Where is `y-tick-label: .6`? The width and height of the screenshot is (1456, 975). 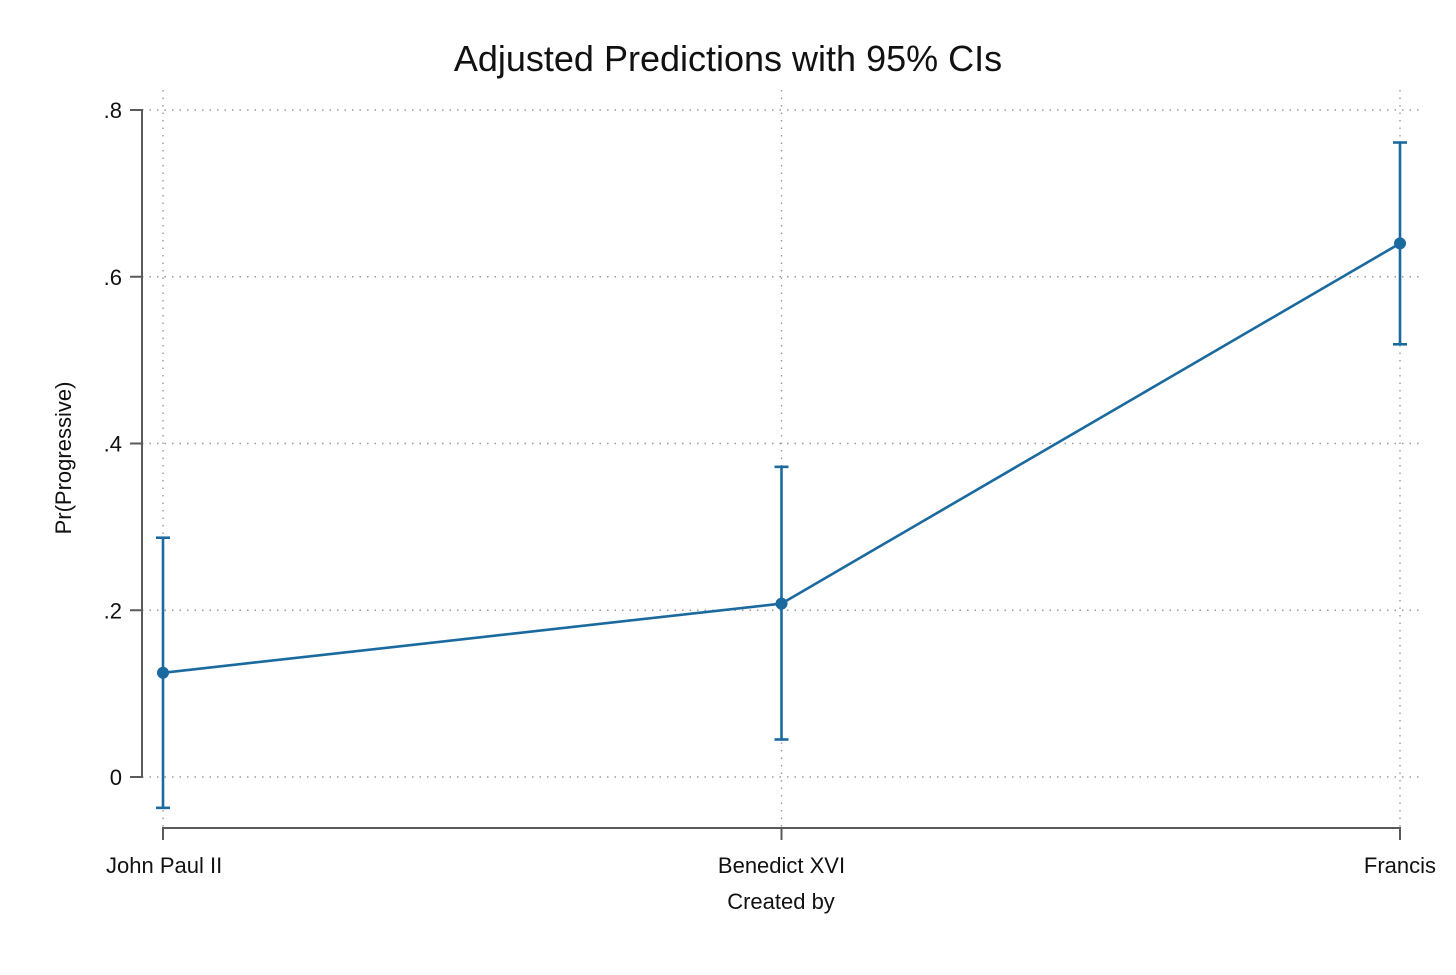 y-tick-label: .6 is located at coordinates (113, 277).